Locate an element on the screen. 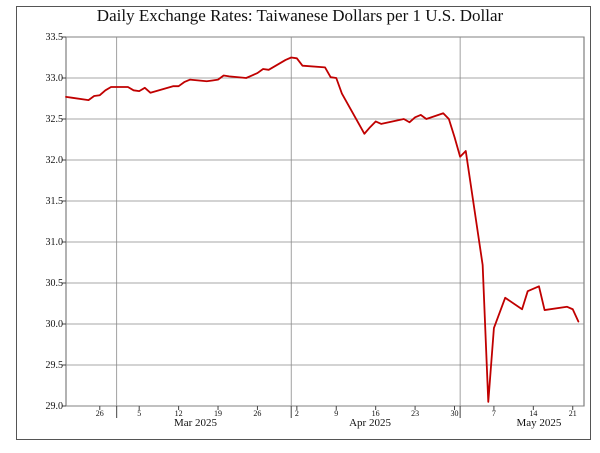 The height and width of the screenshot is (453, 600). y-tick-label: 30.0 is located at coordinates (55, 324).